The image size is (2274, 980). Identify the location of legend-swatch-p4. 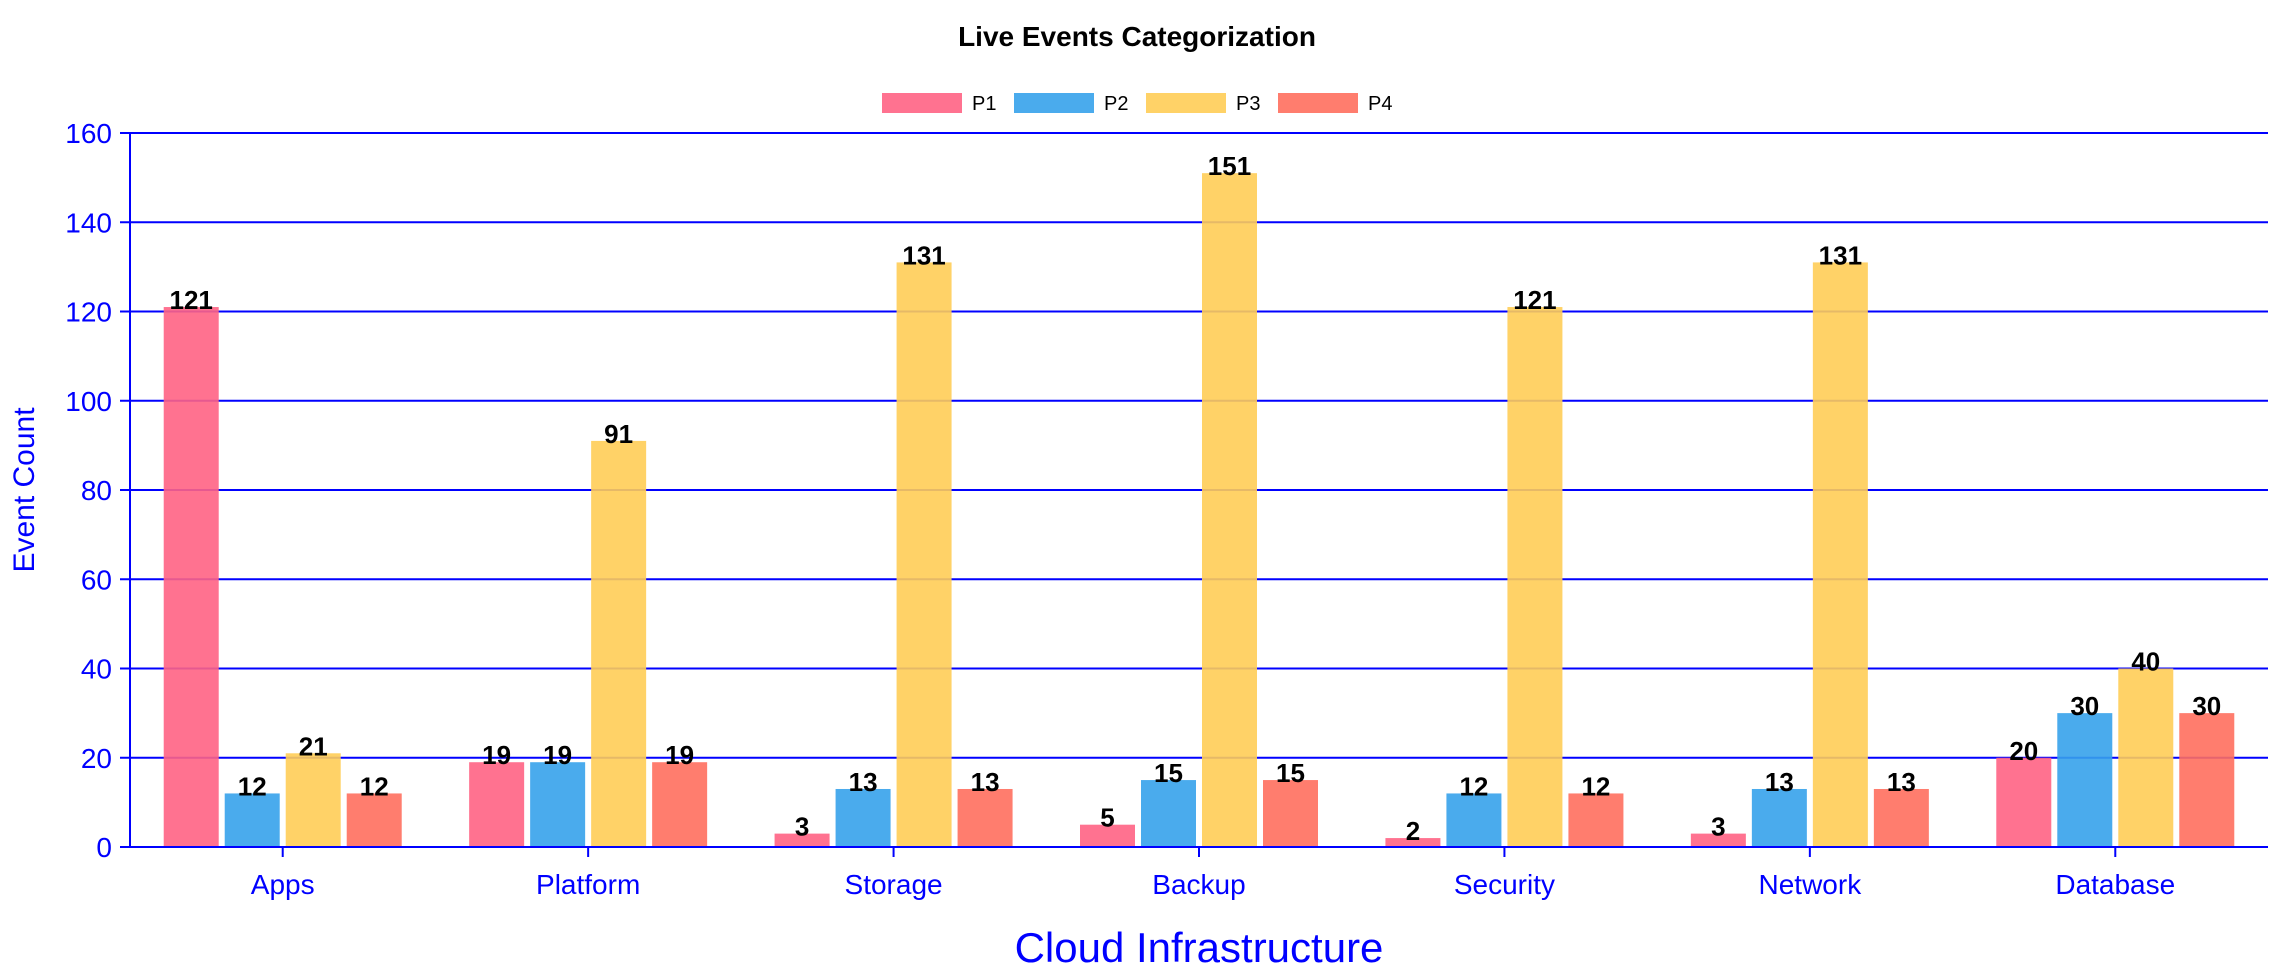
(1318, 103).